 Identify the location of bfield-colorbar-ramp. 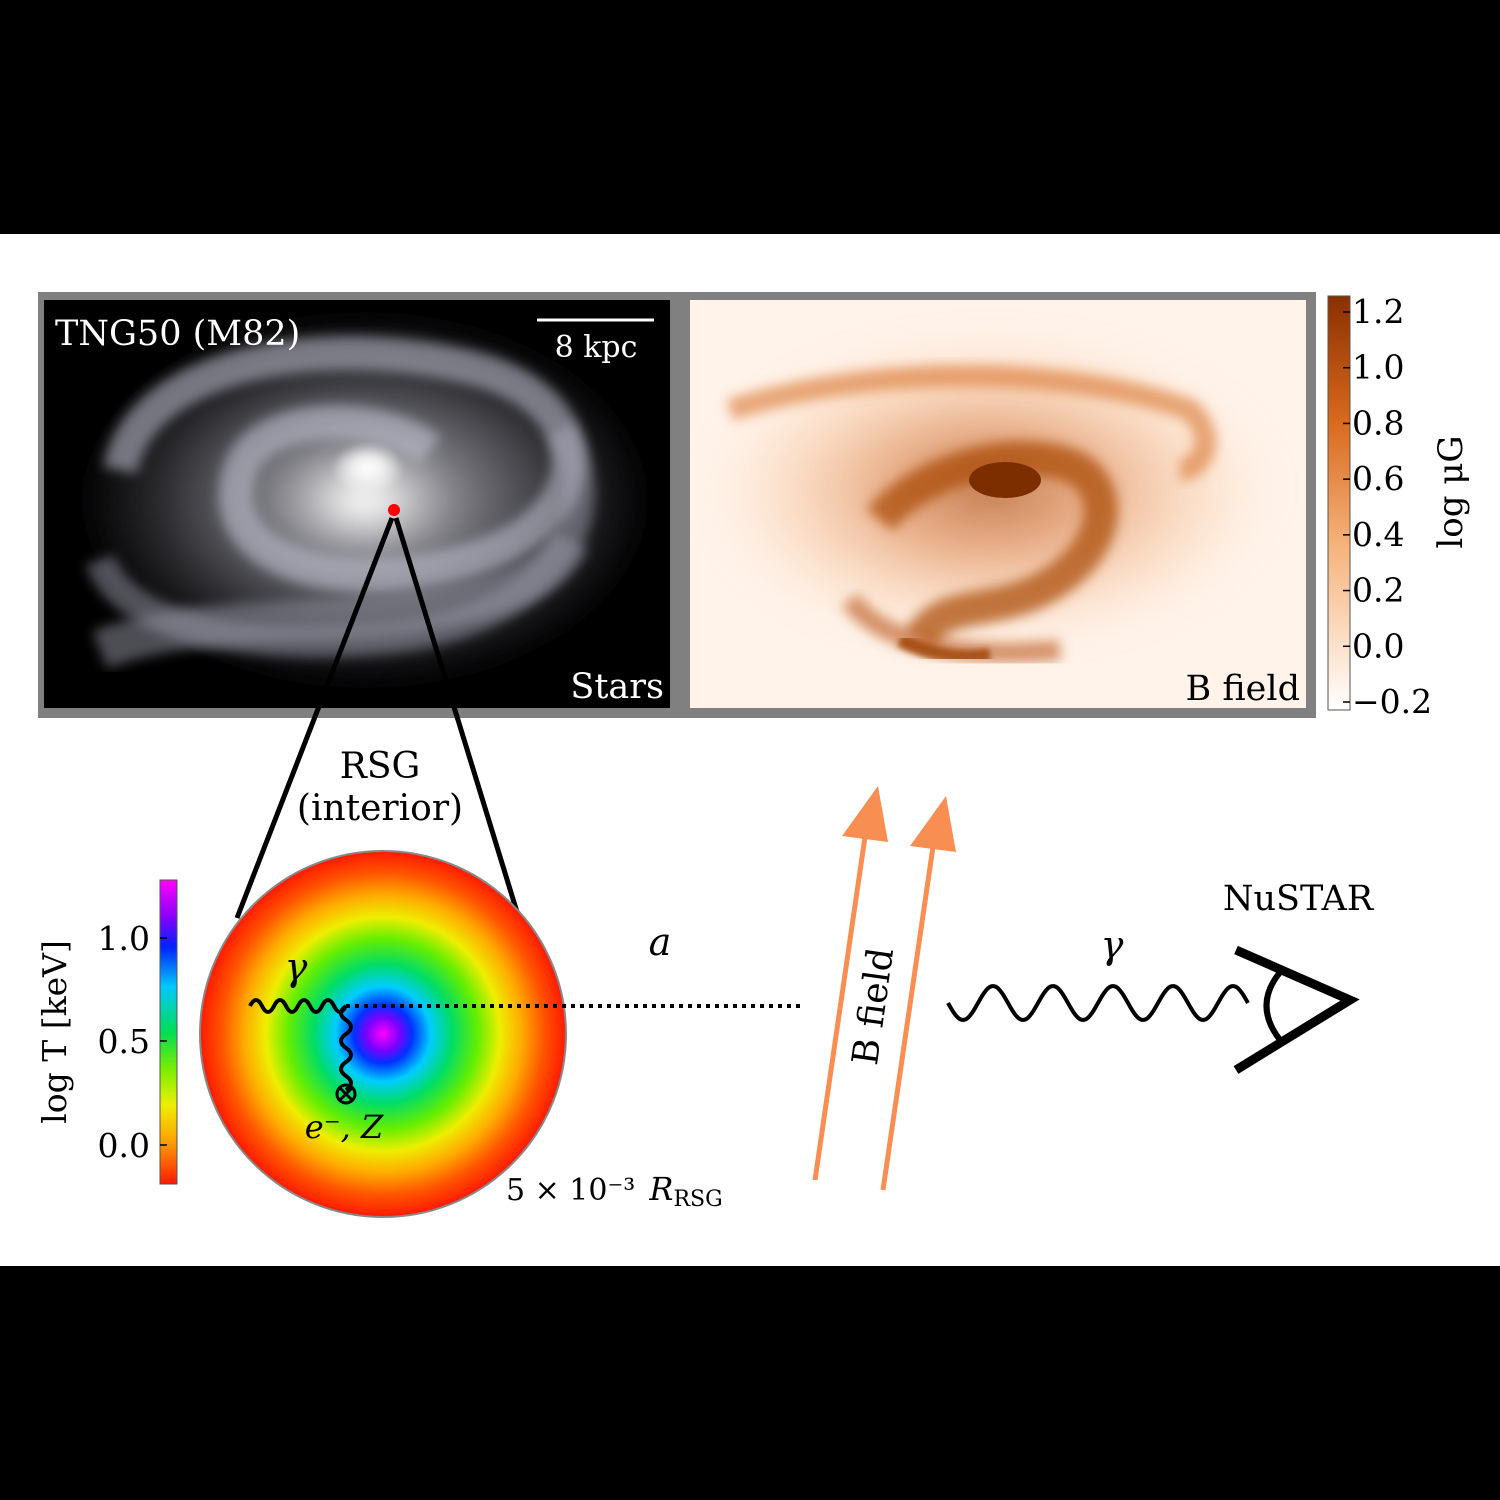
(1339, 503).